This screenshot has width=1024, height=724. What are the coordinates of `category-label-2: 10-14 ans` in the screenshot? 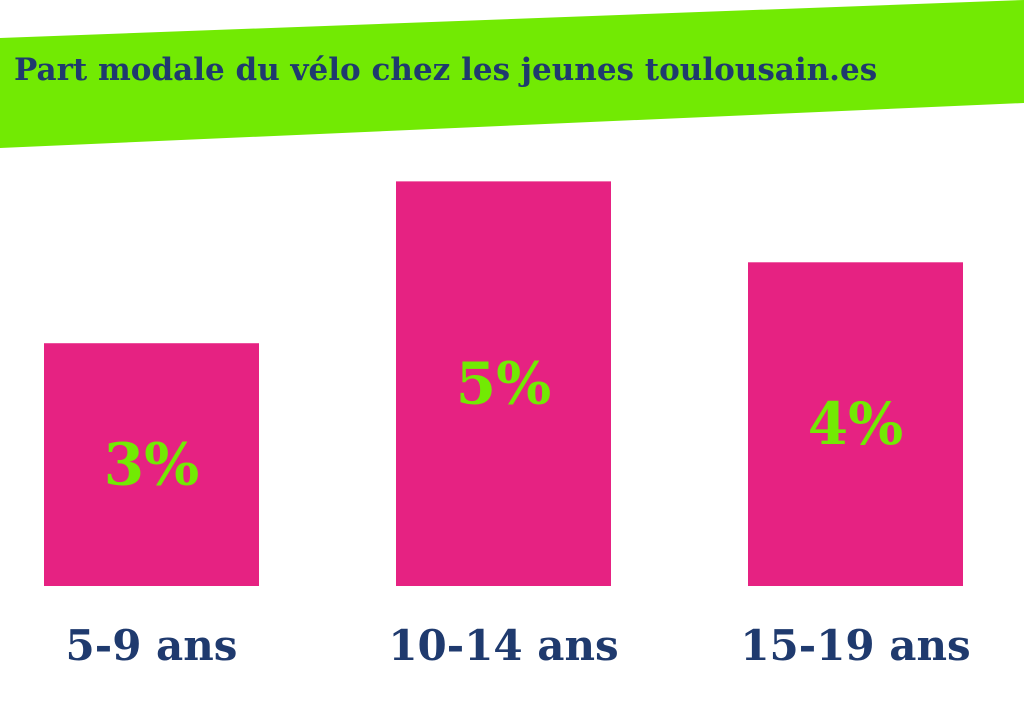 It's located at (503, 645).